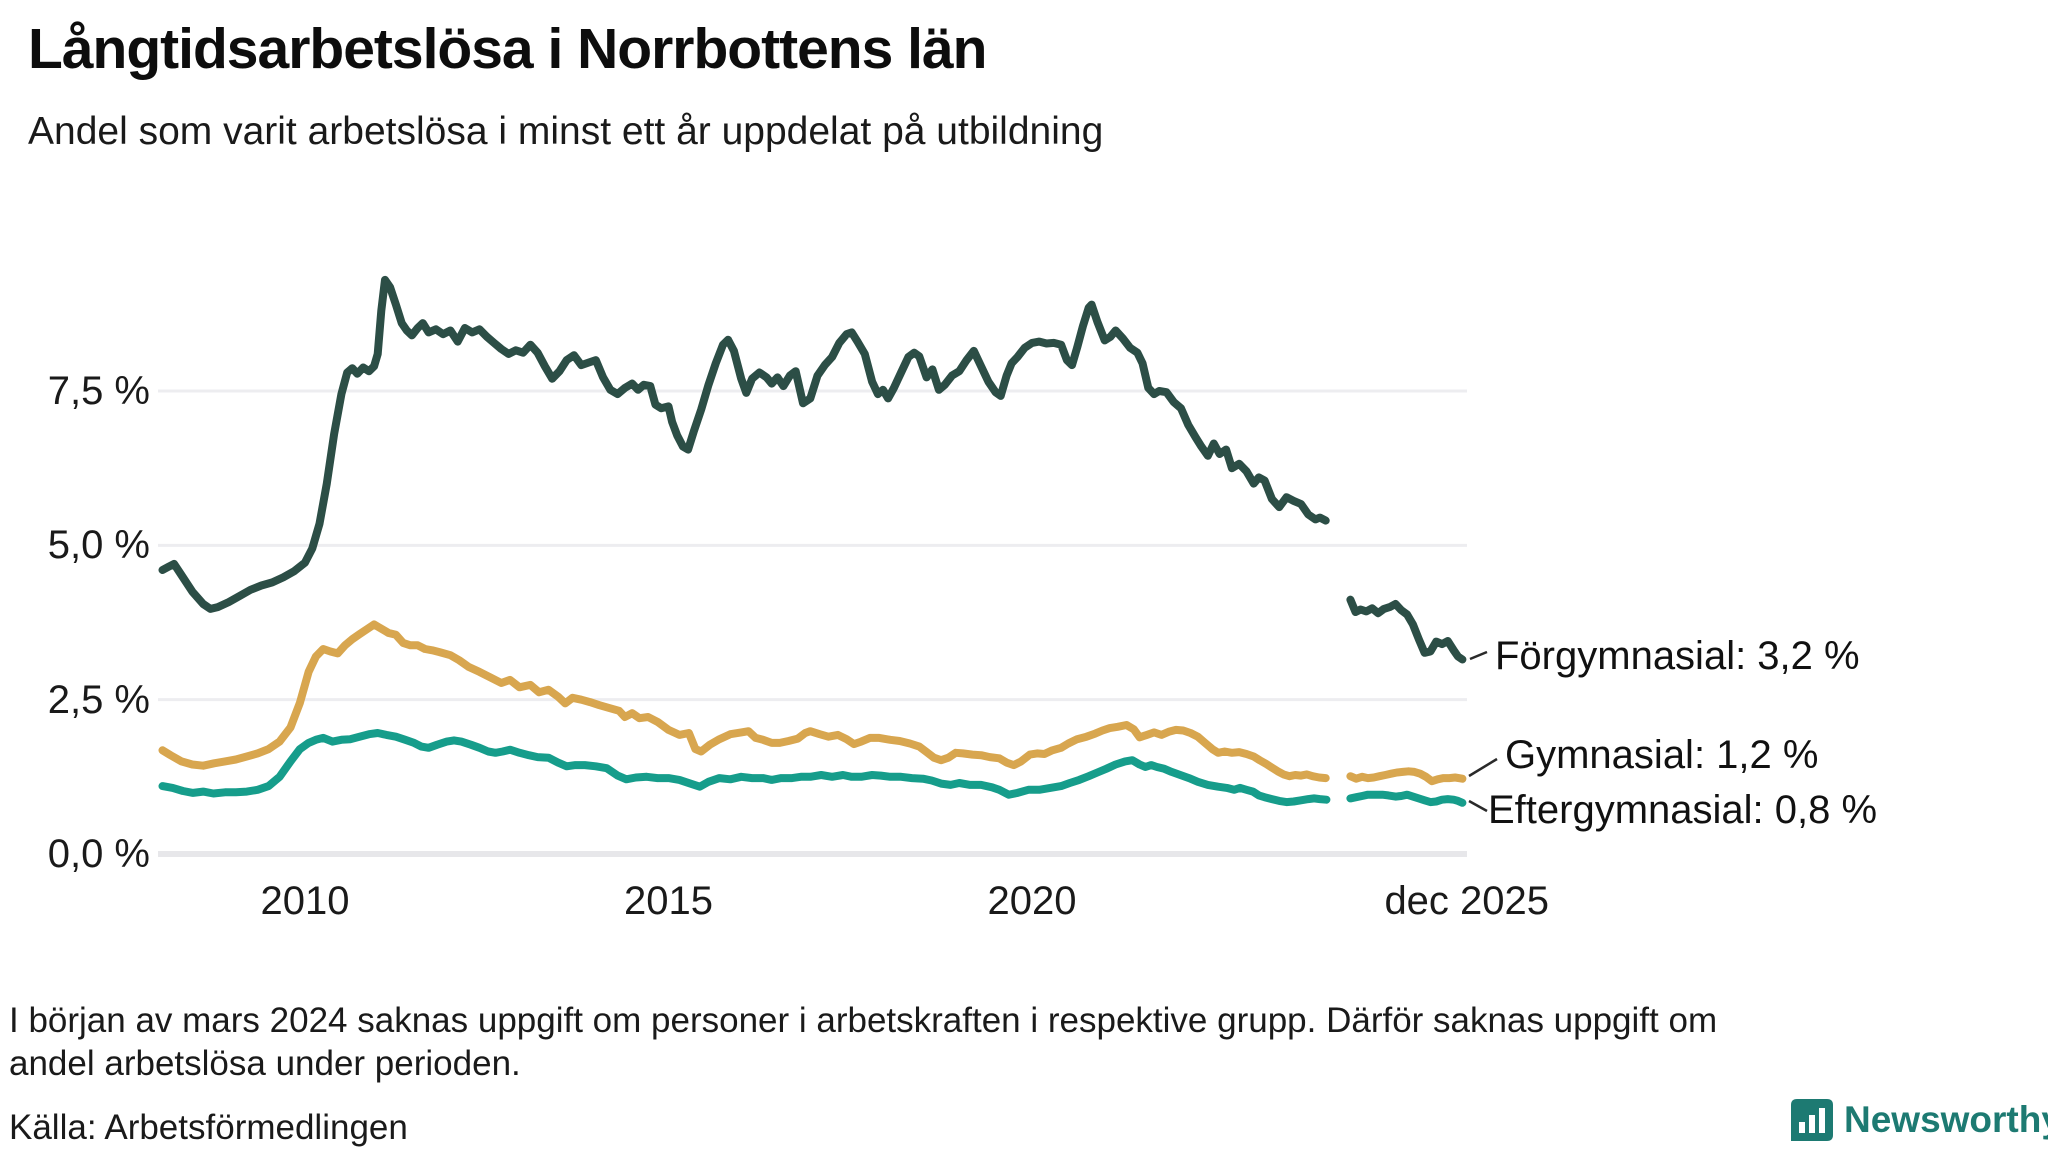 The image size is (2048, 1152). What do you see at coordinates (1677, 656) in the screenshot?
I see `series-end-label-forgymnasial: Förgymnasial: 3,2 %` at bounding box center [1677, 656].